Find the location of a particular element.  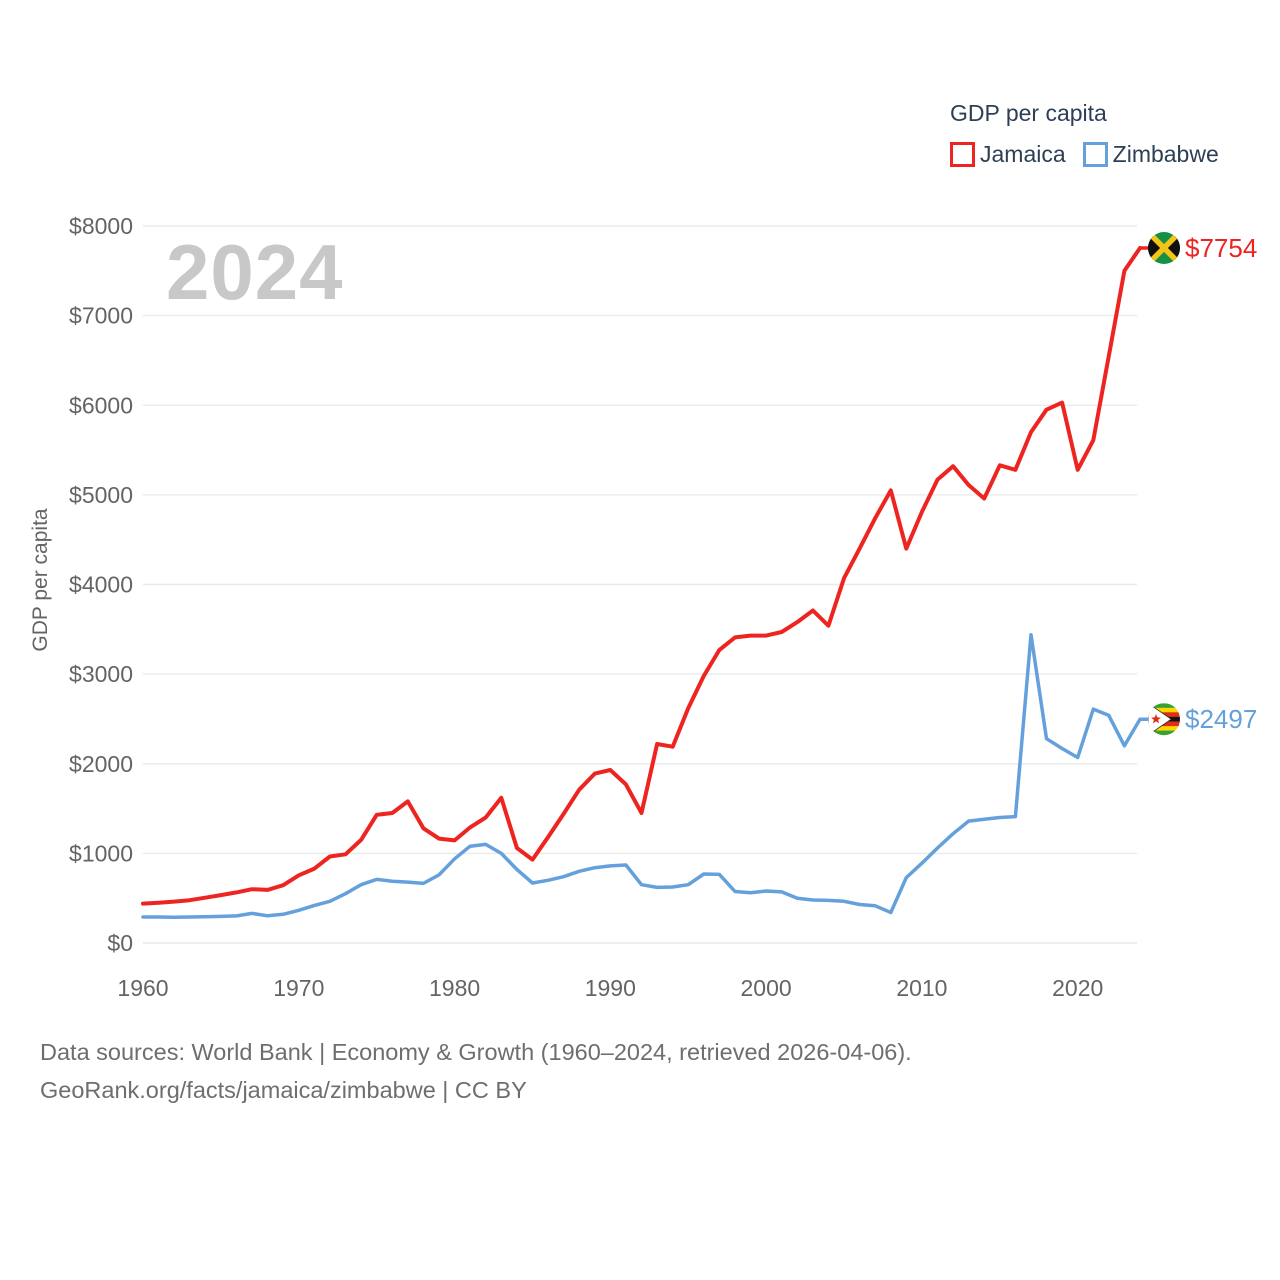

jamaica-flag-icon is located at coordinates (1164, 248).